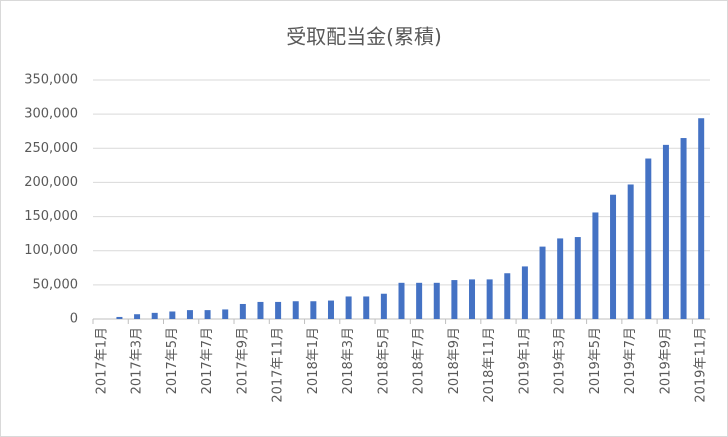 The width and height of the screenshot is (728, 437). What do you see at coordinates (137, 360) in the screenshot?
I see `x-tick-label: 2017年3月` at bounding box center [137, 360].